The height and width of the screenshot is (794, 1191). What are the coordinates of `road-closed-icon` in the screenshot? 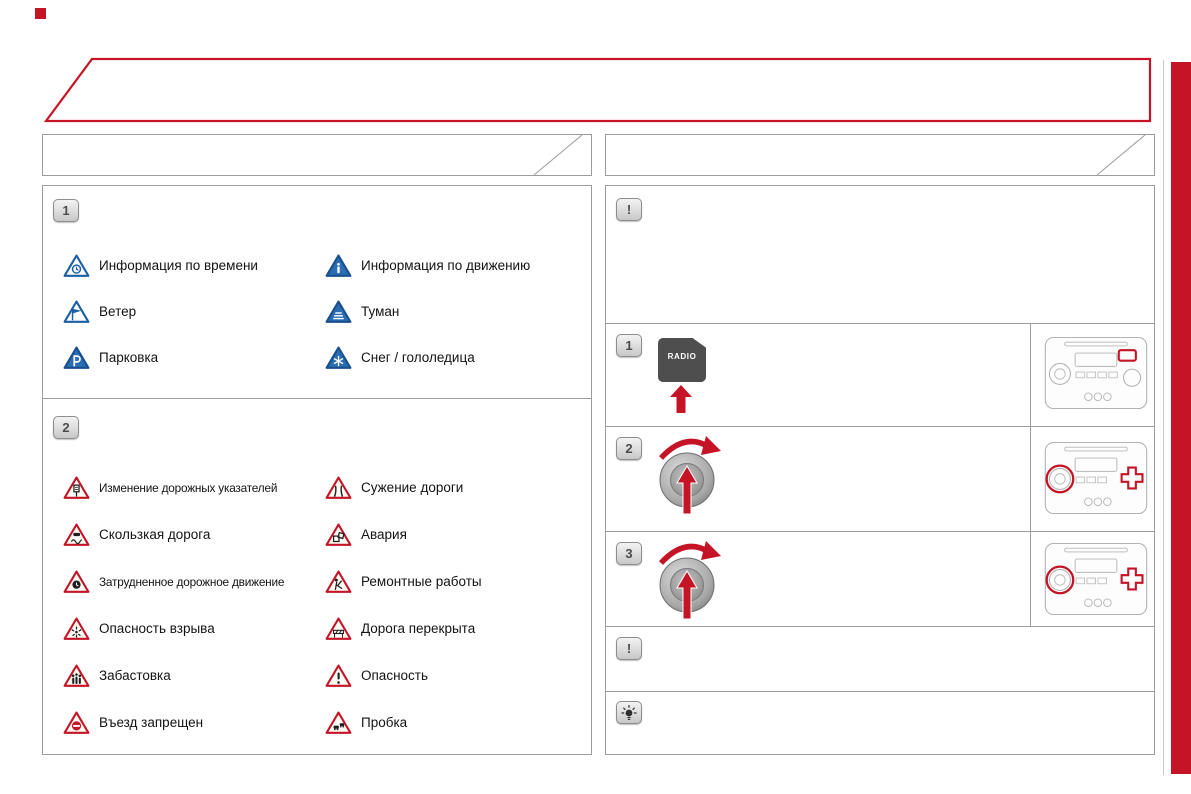 It's located at (338, 628).